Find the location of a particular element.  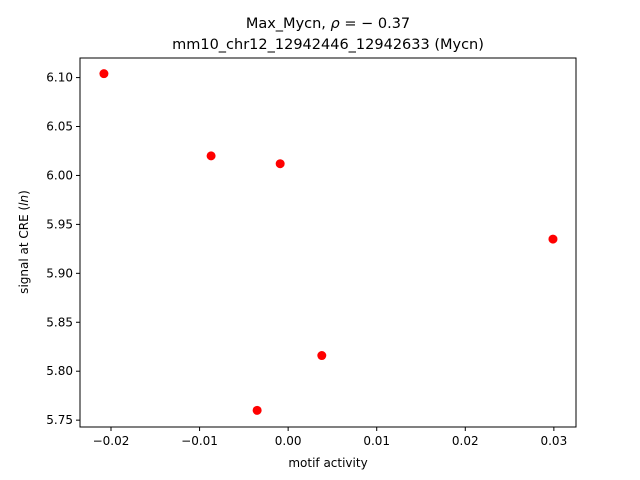

x-tick-label: 0.03 is located at coordinates (553, 441).